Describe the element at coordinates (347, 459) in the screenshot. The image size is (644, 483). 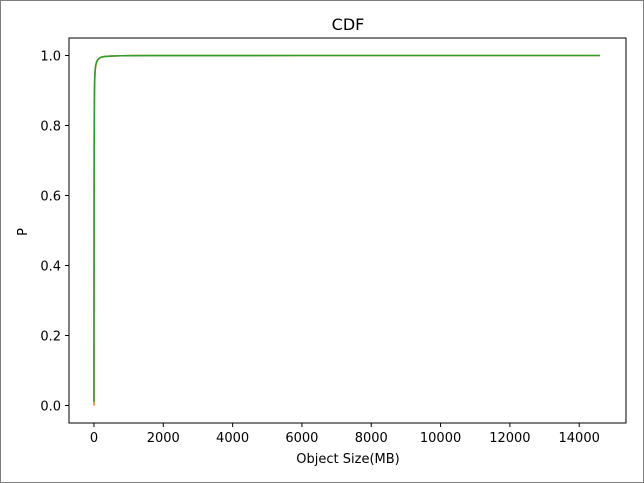
I see `x-axis-label: Object Size(MB)` at that location.